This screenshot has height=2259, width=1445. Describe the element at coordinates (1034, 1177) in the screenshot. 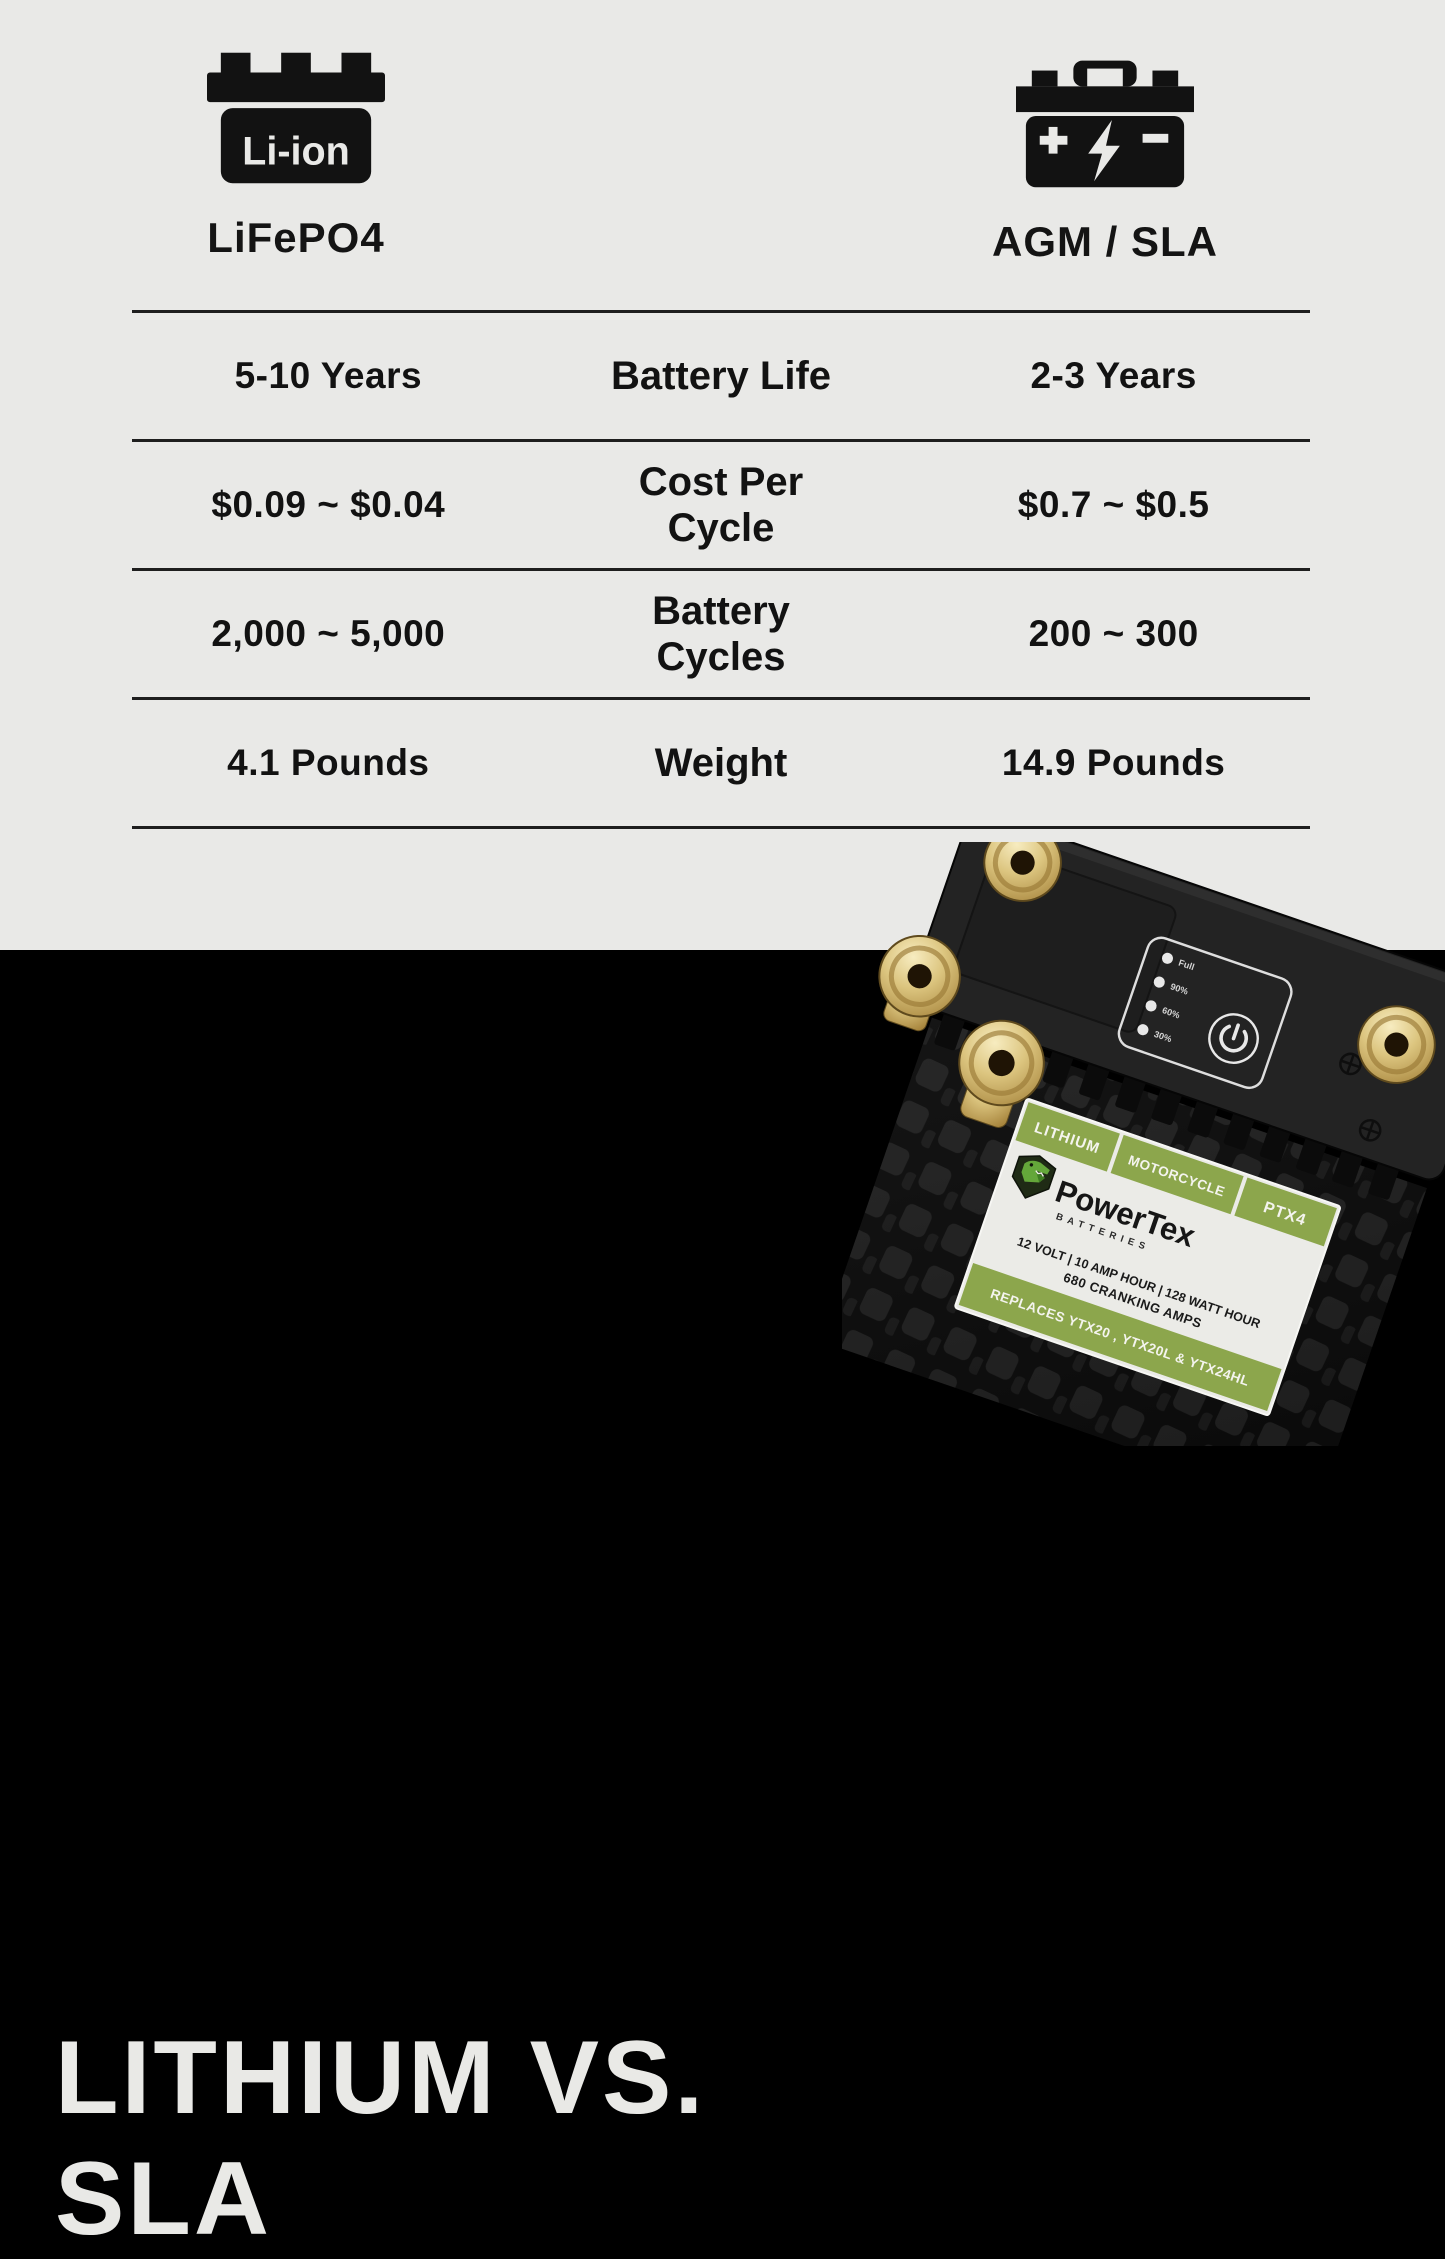

I see `dino-shield-logo-icon` at that location.